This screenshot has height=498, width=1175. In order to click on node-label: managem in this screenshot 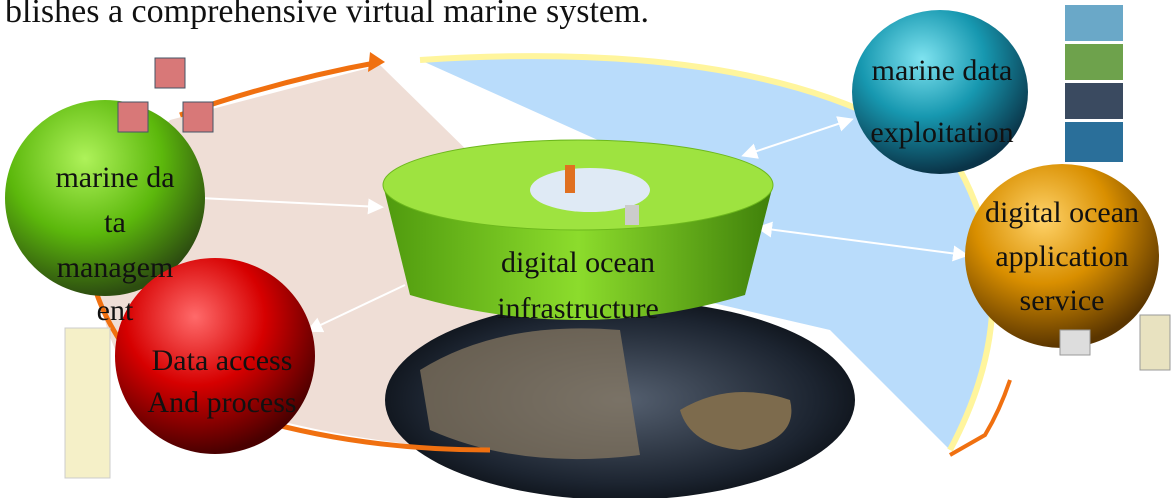, I will do `click(115, 267)`.